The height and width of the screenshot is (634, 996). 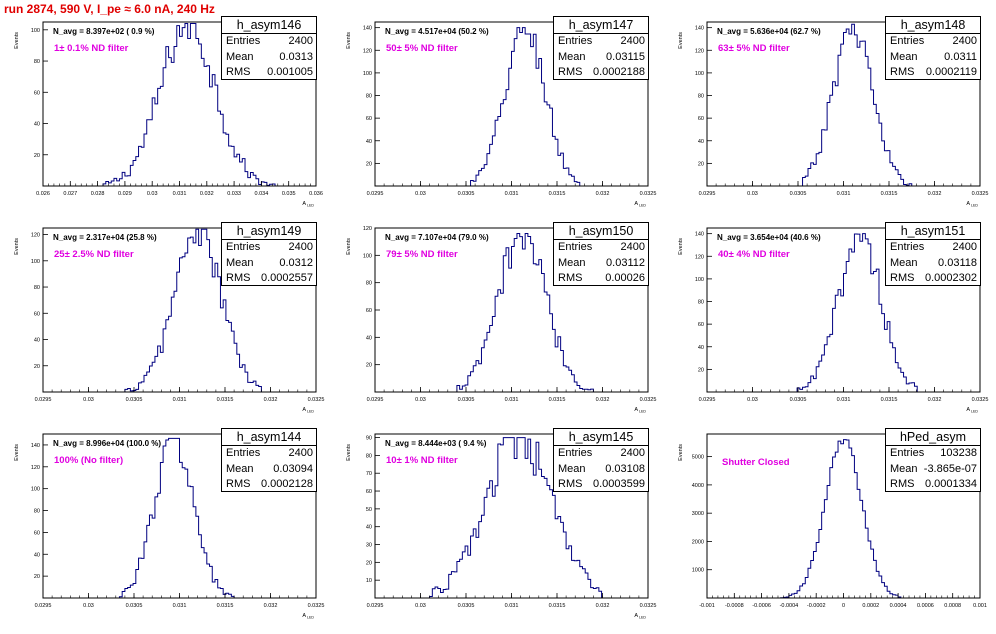 I want to click on filter-label: 25± 2.5% ND filter, so click(x=94, y=254).